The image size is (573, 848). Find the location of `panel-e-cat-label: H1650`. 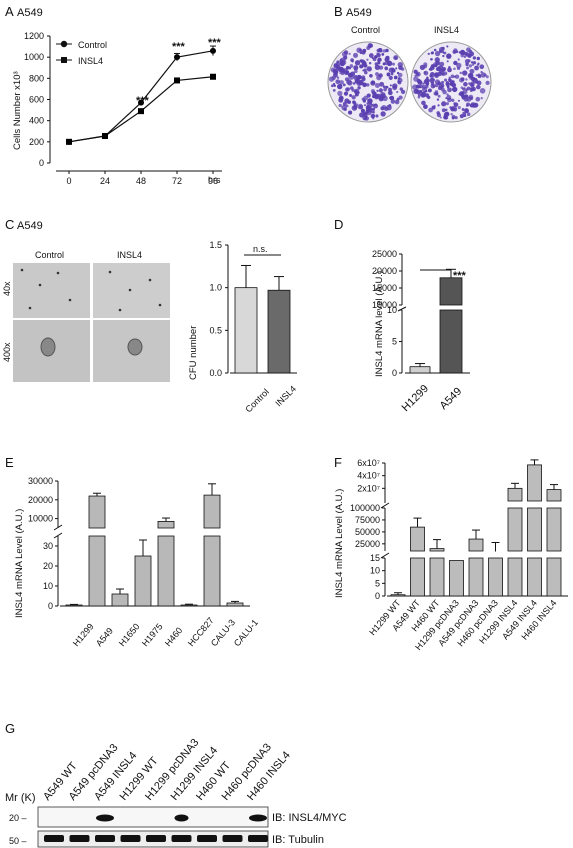

panel-e-cat-label: H1650 is located at coordinates (129, 635).